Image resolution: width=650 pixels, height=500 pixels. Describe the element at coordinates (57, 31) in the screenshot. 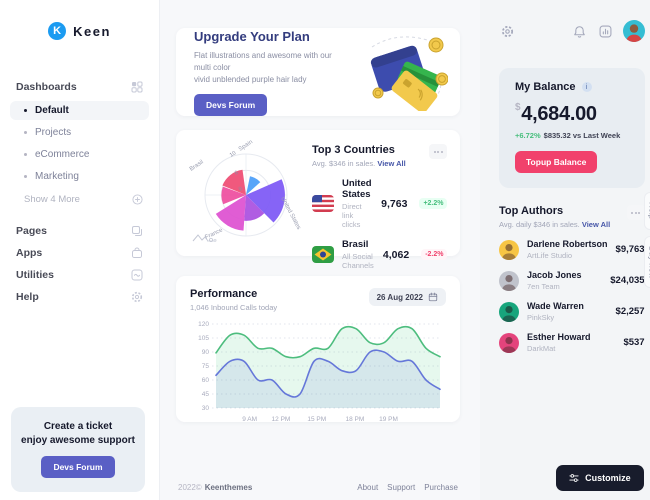

I see `keen-logo-icon: K` at that location.